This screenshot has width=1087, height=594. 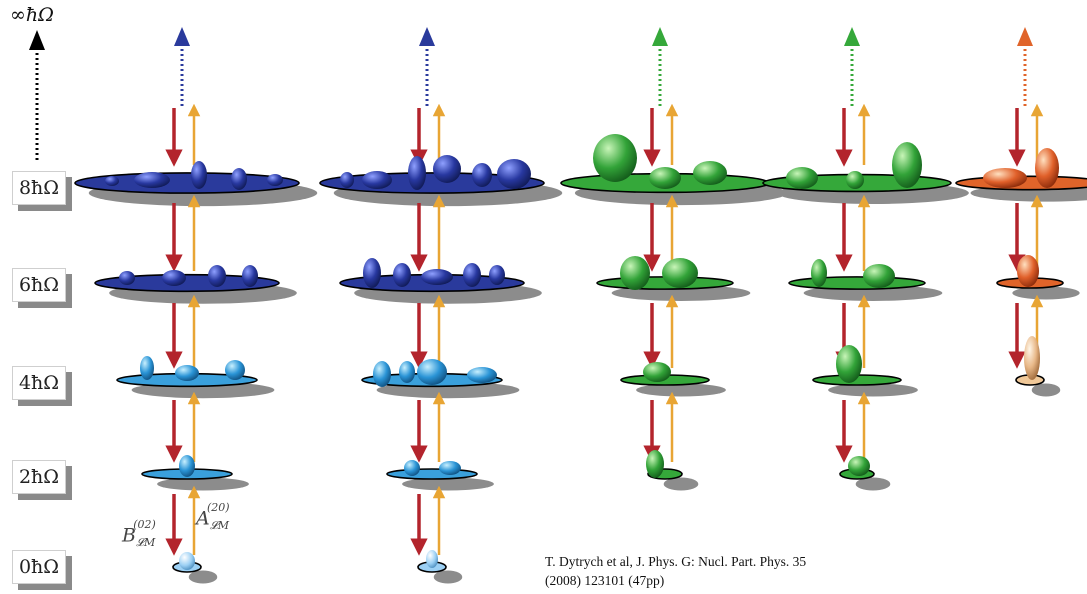 I want to click on column-4-top-arrow-head, so click(x=1025, y=36).